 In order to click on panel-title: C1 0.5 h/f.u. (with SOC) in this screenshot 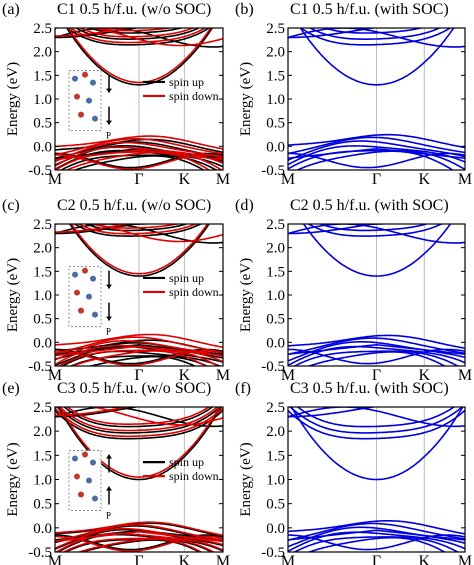, I will do `click(369, 9)`.